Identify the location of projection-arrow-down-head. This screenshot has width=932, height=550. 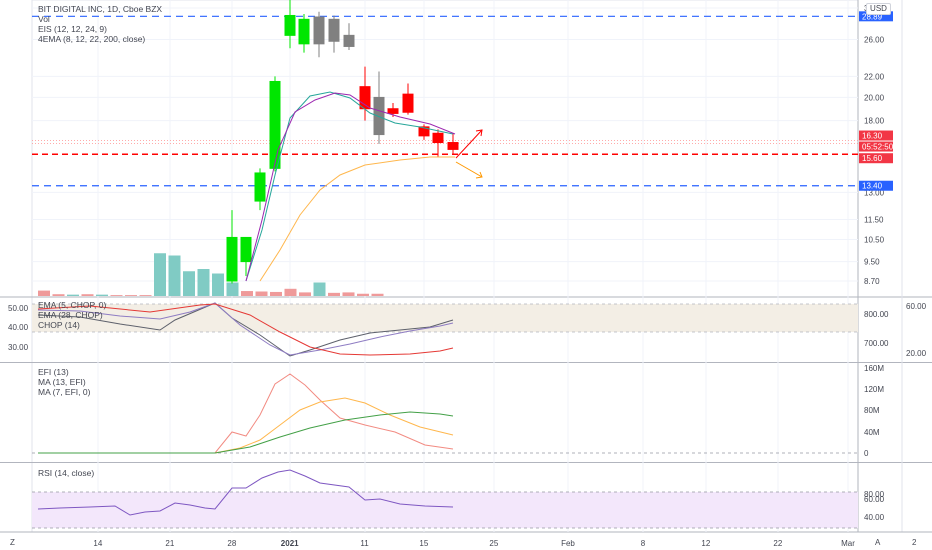
(479, 175).